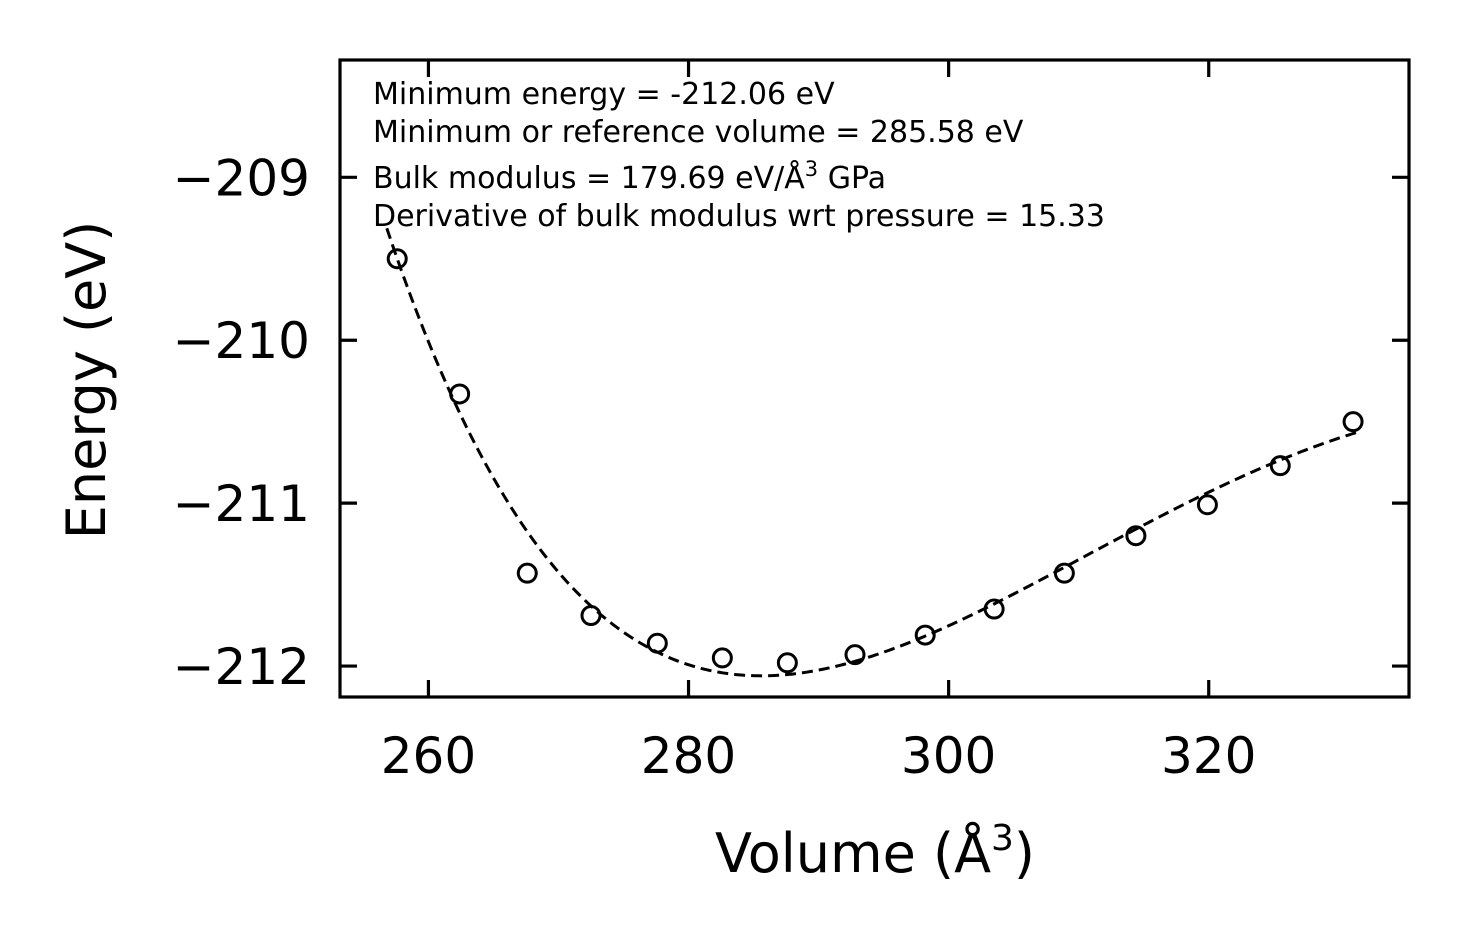 The height and width of the screenshot is (943, 1469). Describe the element at coordinates (428, 756) in the screenshot. I see `x-tick-label: 260` at that location.